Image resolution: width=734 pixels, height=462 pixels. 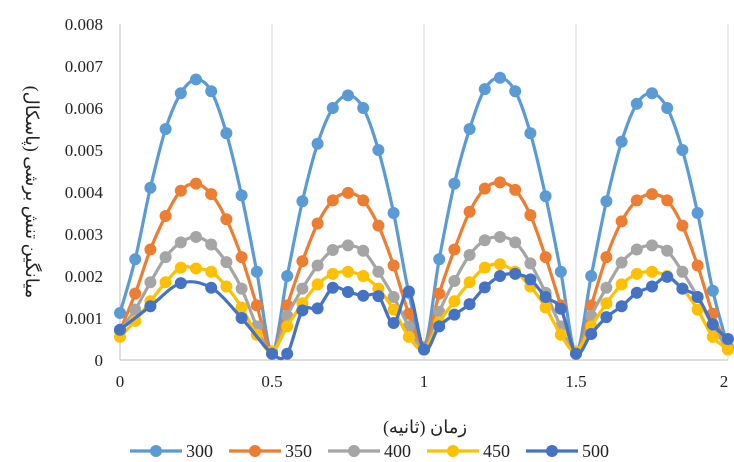 I want to click on y-tick-label: 0.007, so click(x=84, y=66).